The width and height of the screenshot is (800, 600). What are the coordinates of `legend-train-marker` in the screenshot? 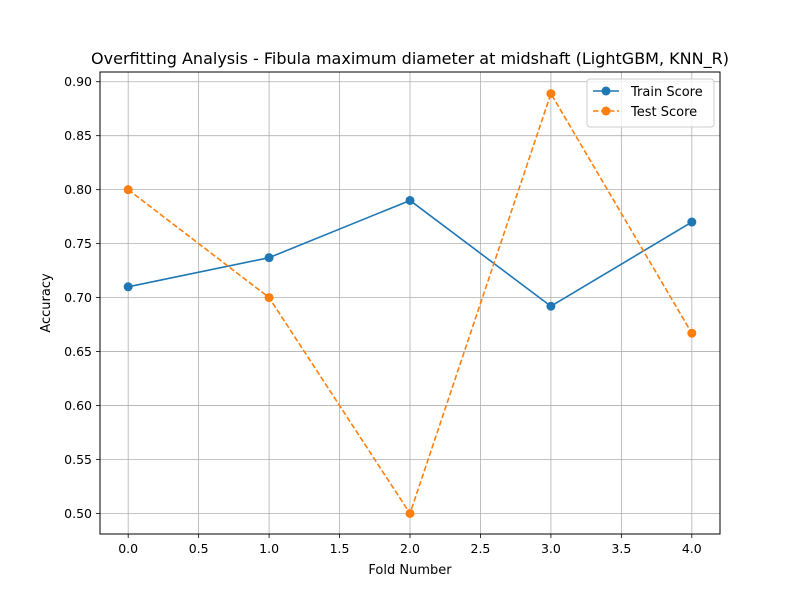 It's located at (606, 91).